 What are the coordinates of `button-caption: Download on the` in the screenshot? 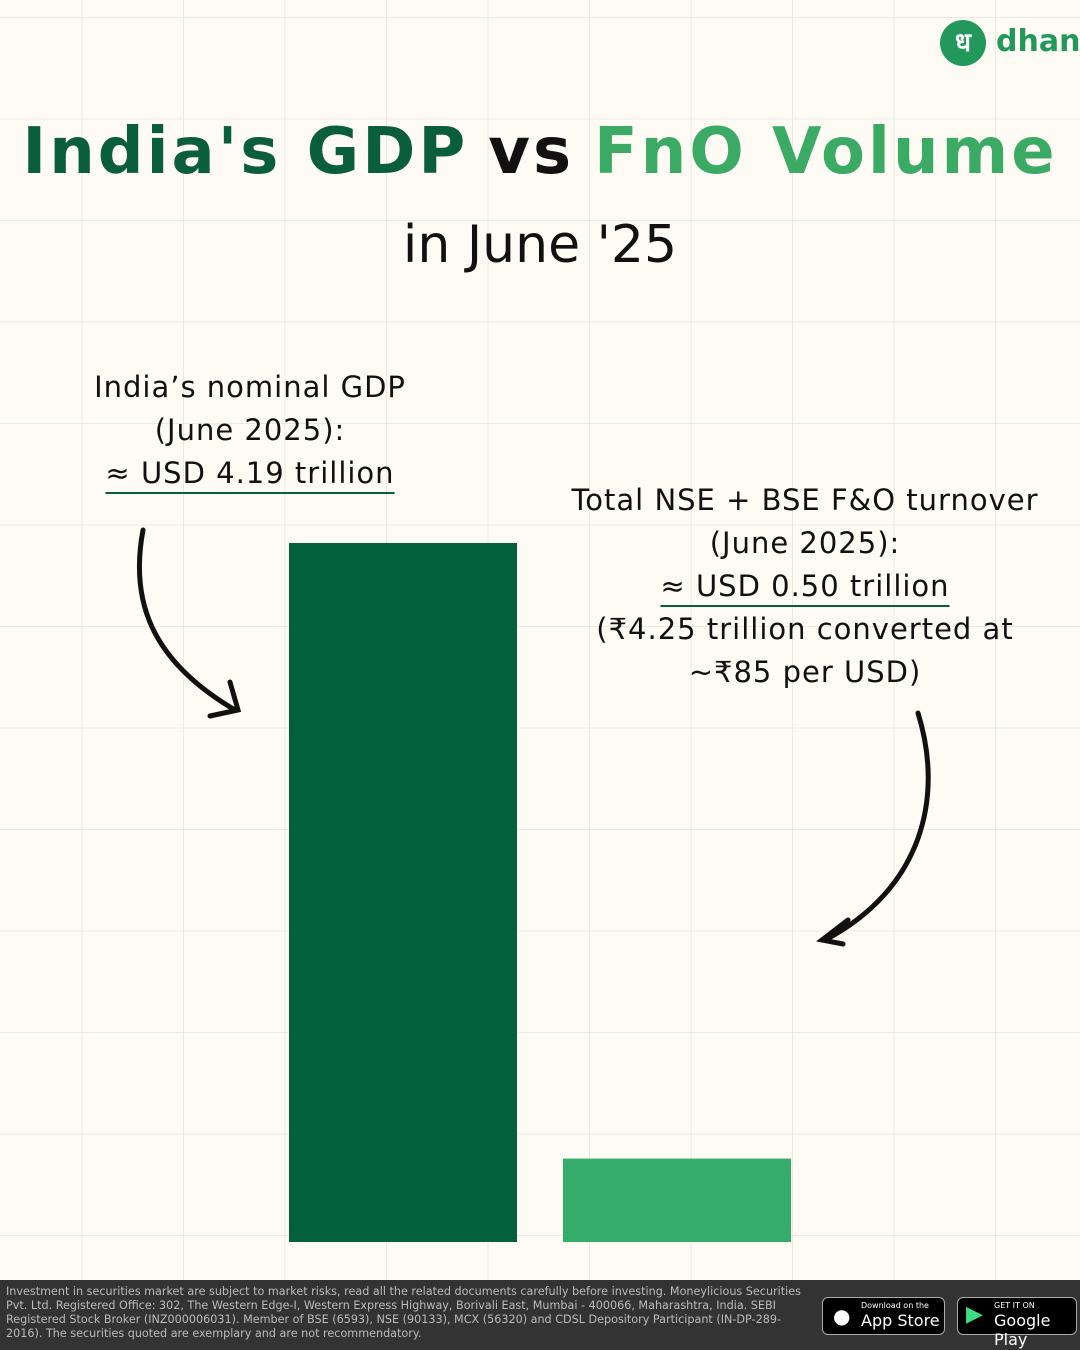 It's located at (895, 1305).